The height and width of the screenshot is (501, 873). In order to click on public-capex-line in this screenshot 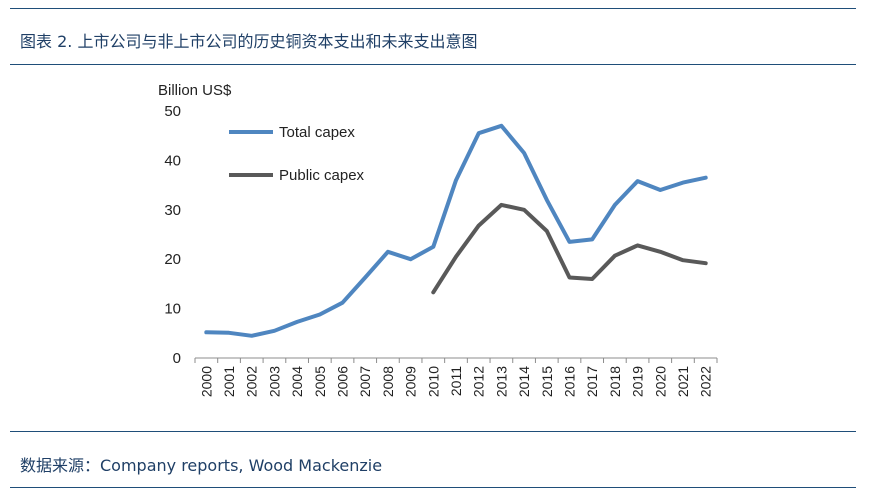, I will do `click(569, 248)`.